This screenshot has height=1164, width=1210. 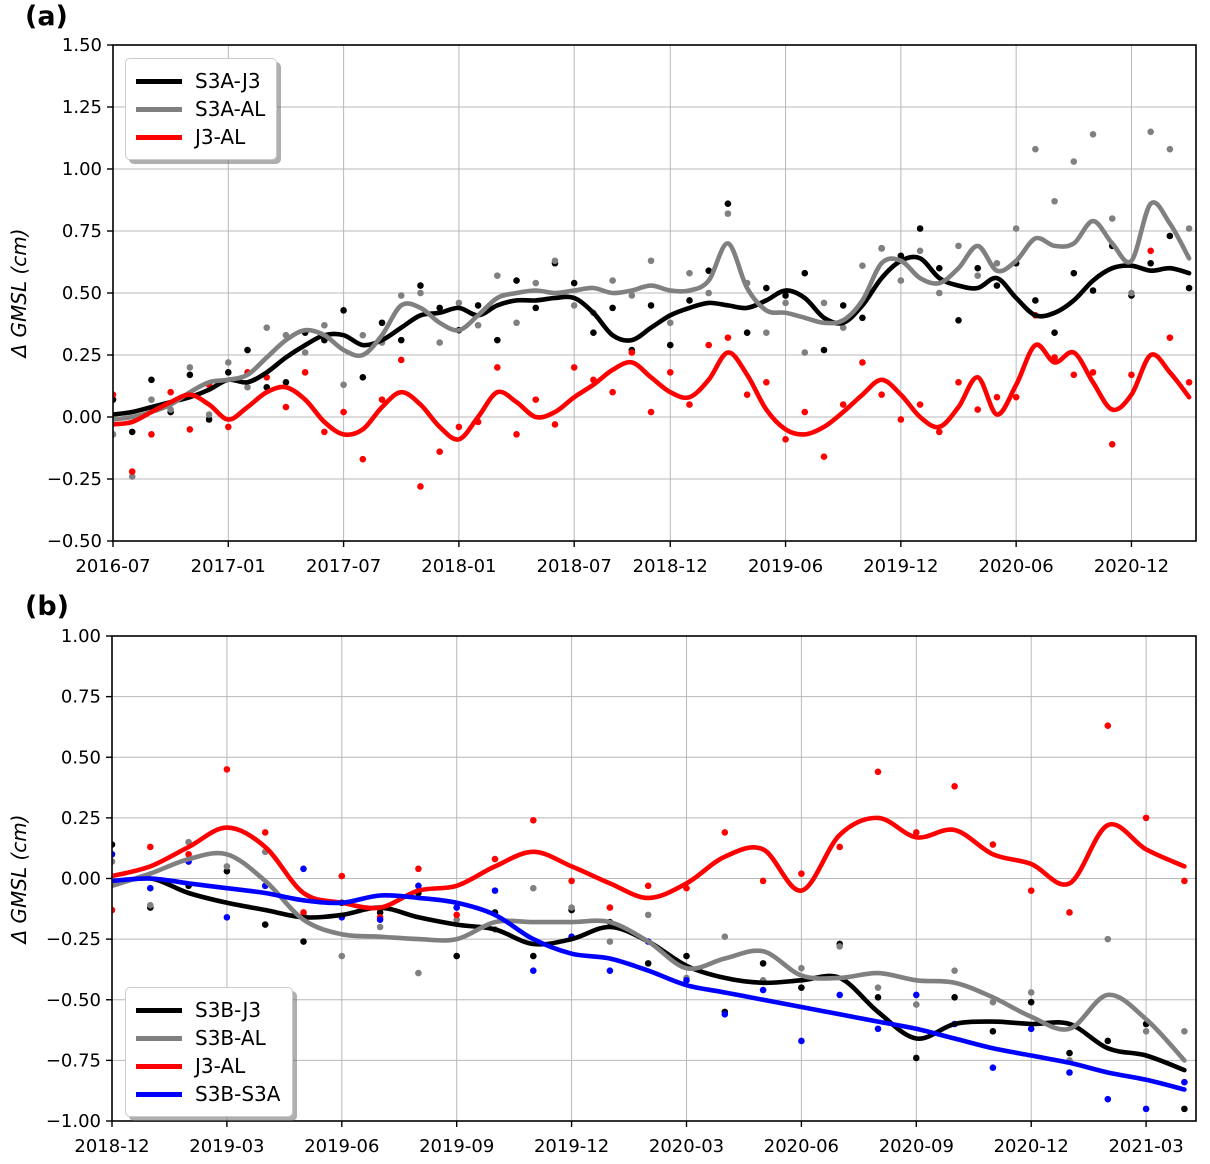 What do you see at coordinates (226, 1146) in the screenshot?
I see `svg-text: 2019-03` at bounding box center [226, 1146].